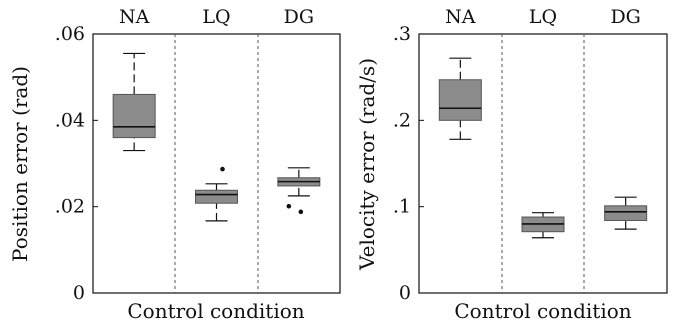  I want to click on velocity-error-lq-box, so click(543, 225).